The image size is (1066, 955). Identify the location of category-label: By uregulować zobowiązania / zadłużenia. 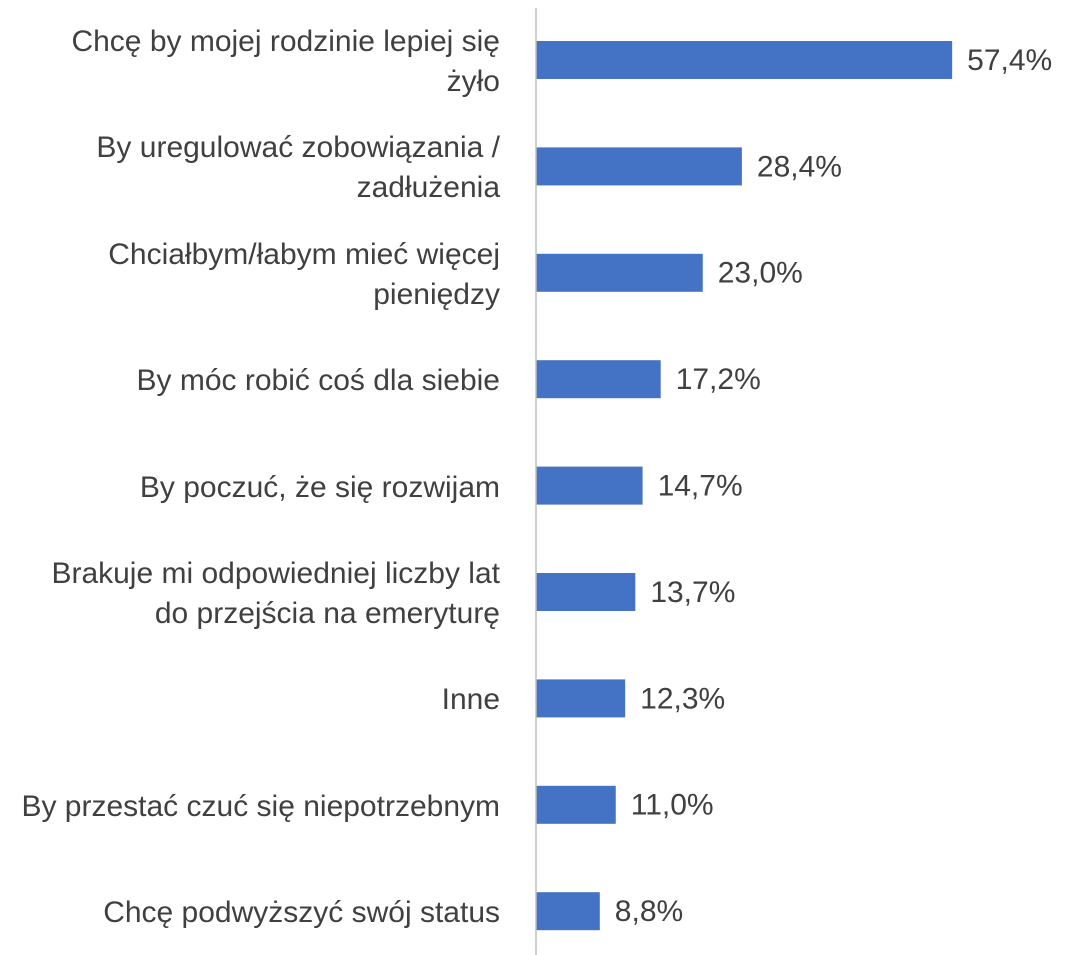
(298, 168).